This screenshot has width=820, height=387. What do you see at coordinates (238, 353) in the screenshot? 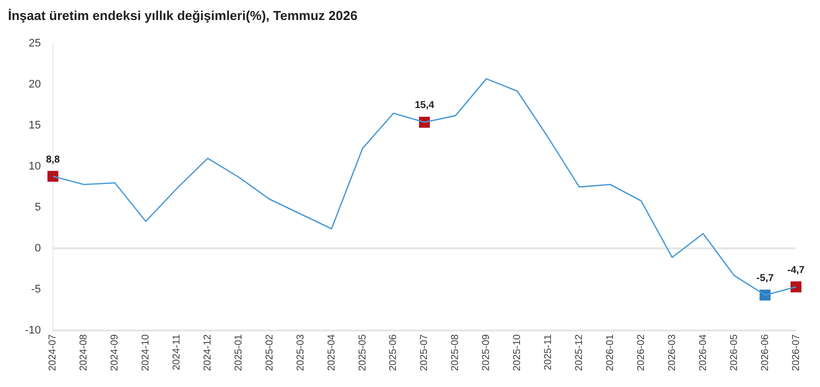
I see `x-tick-label: 2025-01` at bounding box center [238, 353].